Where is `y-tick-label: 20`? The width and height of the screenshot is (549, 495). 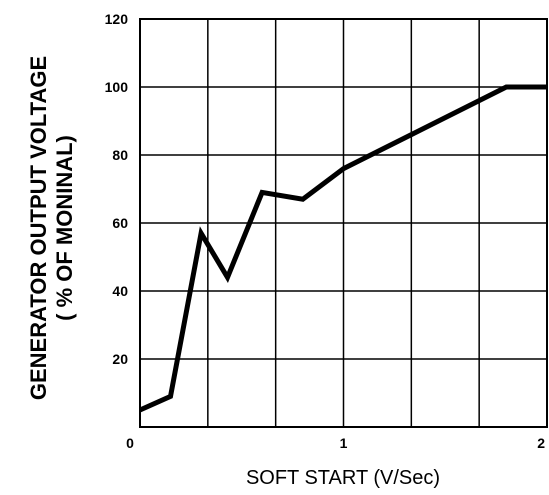
y-tick-label: 20 is located at coordinates (120, 359).